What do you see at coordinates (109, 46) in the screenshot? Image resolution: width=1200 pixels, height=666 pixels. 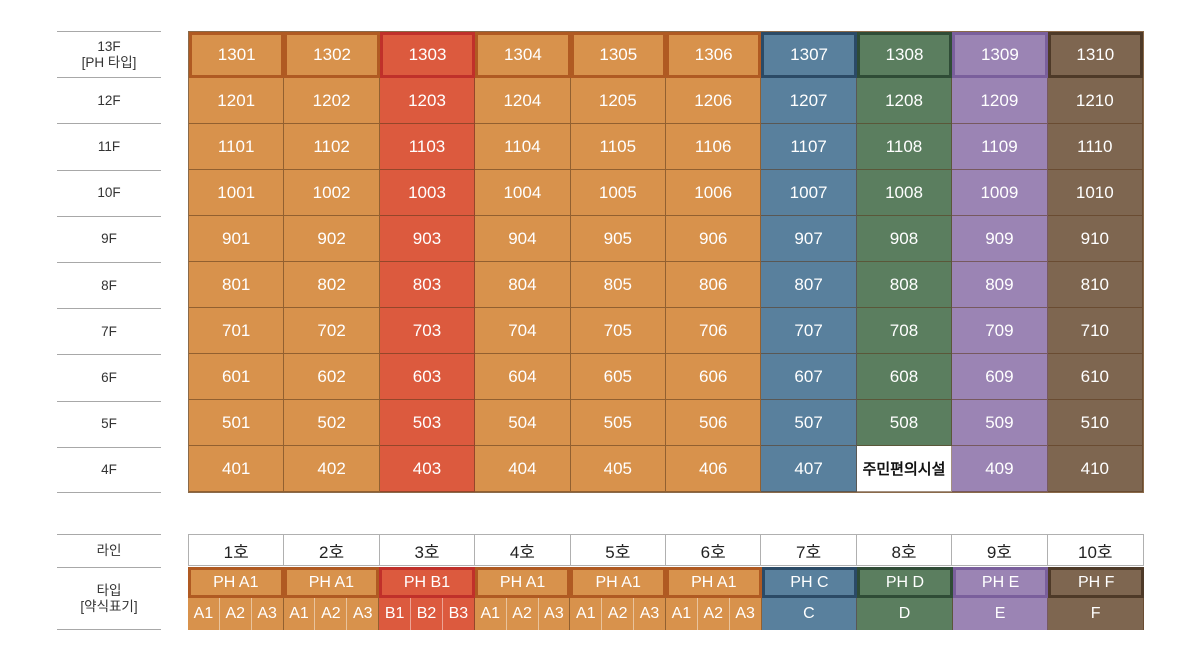 I see `floor-label-text: 13F` at bounding box center [109, 46].